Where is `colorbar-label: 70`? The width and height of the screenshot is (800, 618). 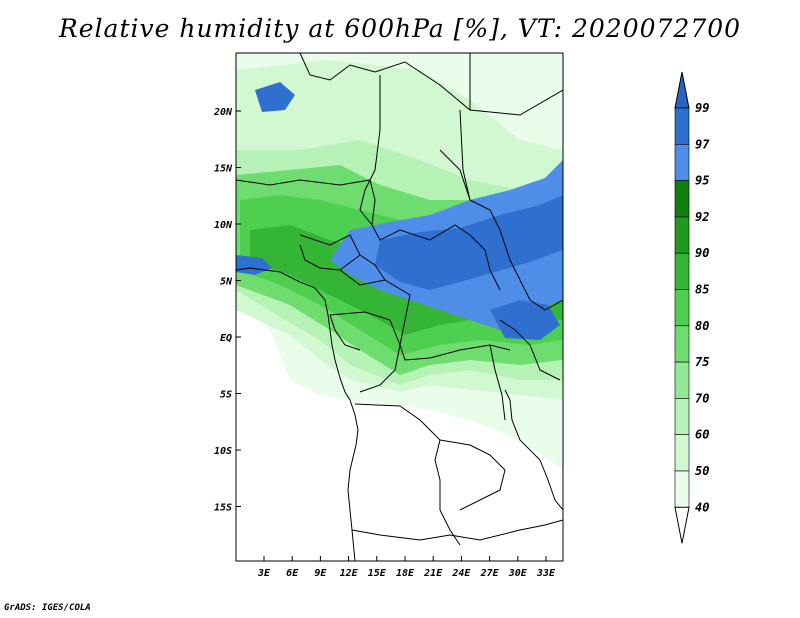
colorbar-label: 70 is located at coordinates (702, 398).